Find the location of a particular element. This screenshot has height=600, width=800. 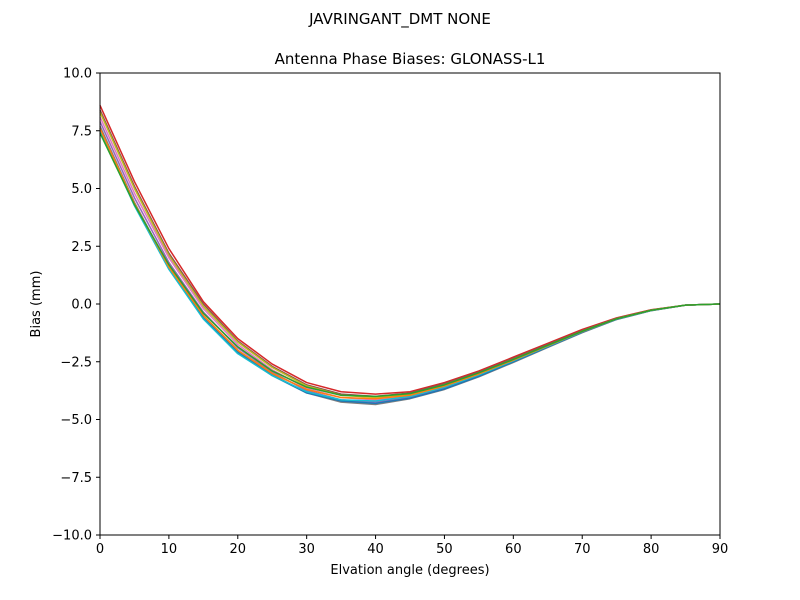

x-tick-label: 70 is located at coordinates (582, 549).